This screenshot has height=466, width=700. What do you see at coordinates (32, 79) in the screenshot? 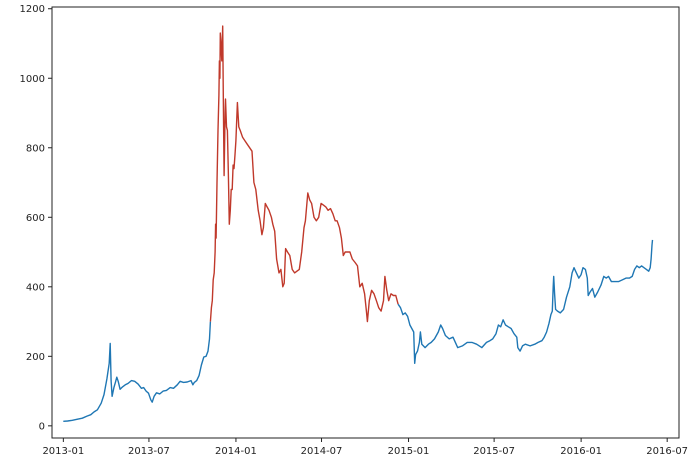
I see `y-tick-label: 1000` at bounding box center [32, 79].